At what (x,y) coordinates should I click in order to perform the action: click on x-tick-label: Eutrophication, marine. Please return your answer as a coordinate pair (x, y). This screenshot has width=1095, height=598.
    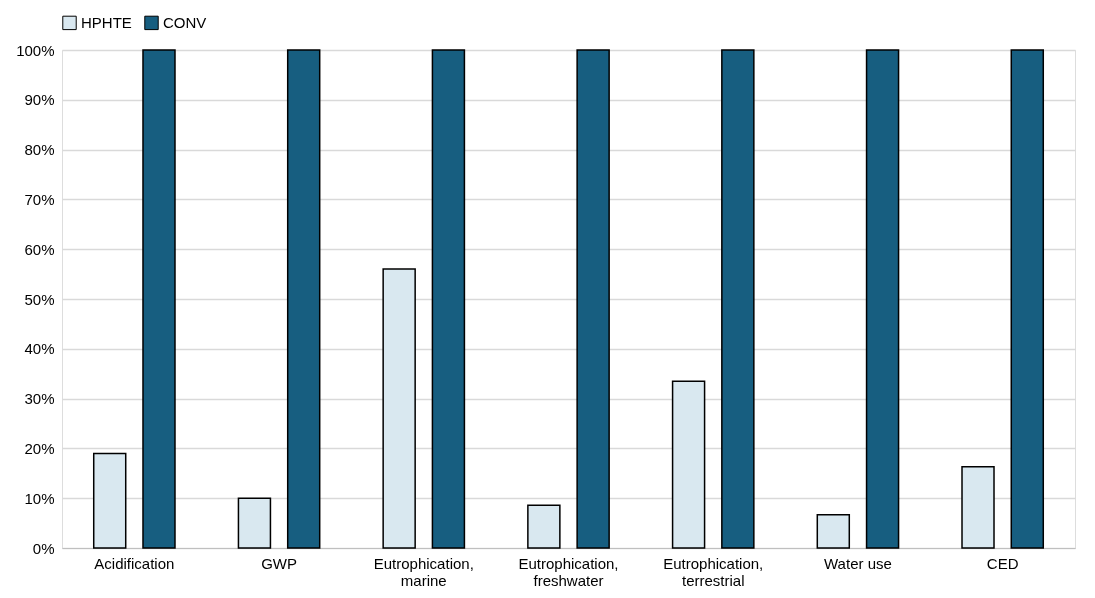
    Looking at the image, I should click on (423, 571).